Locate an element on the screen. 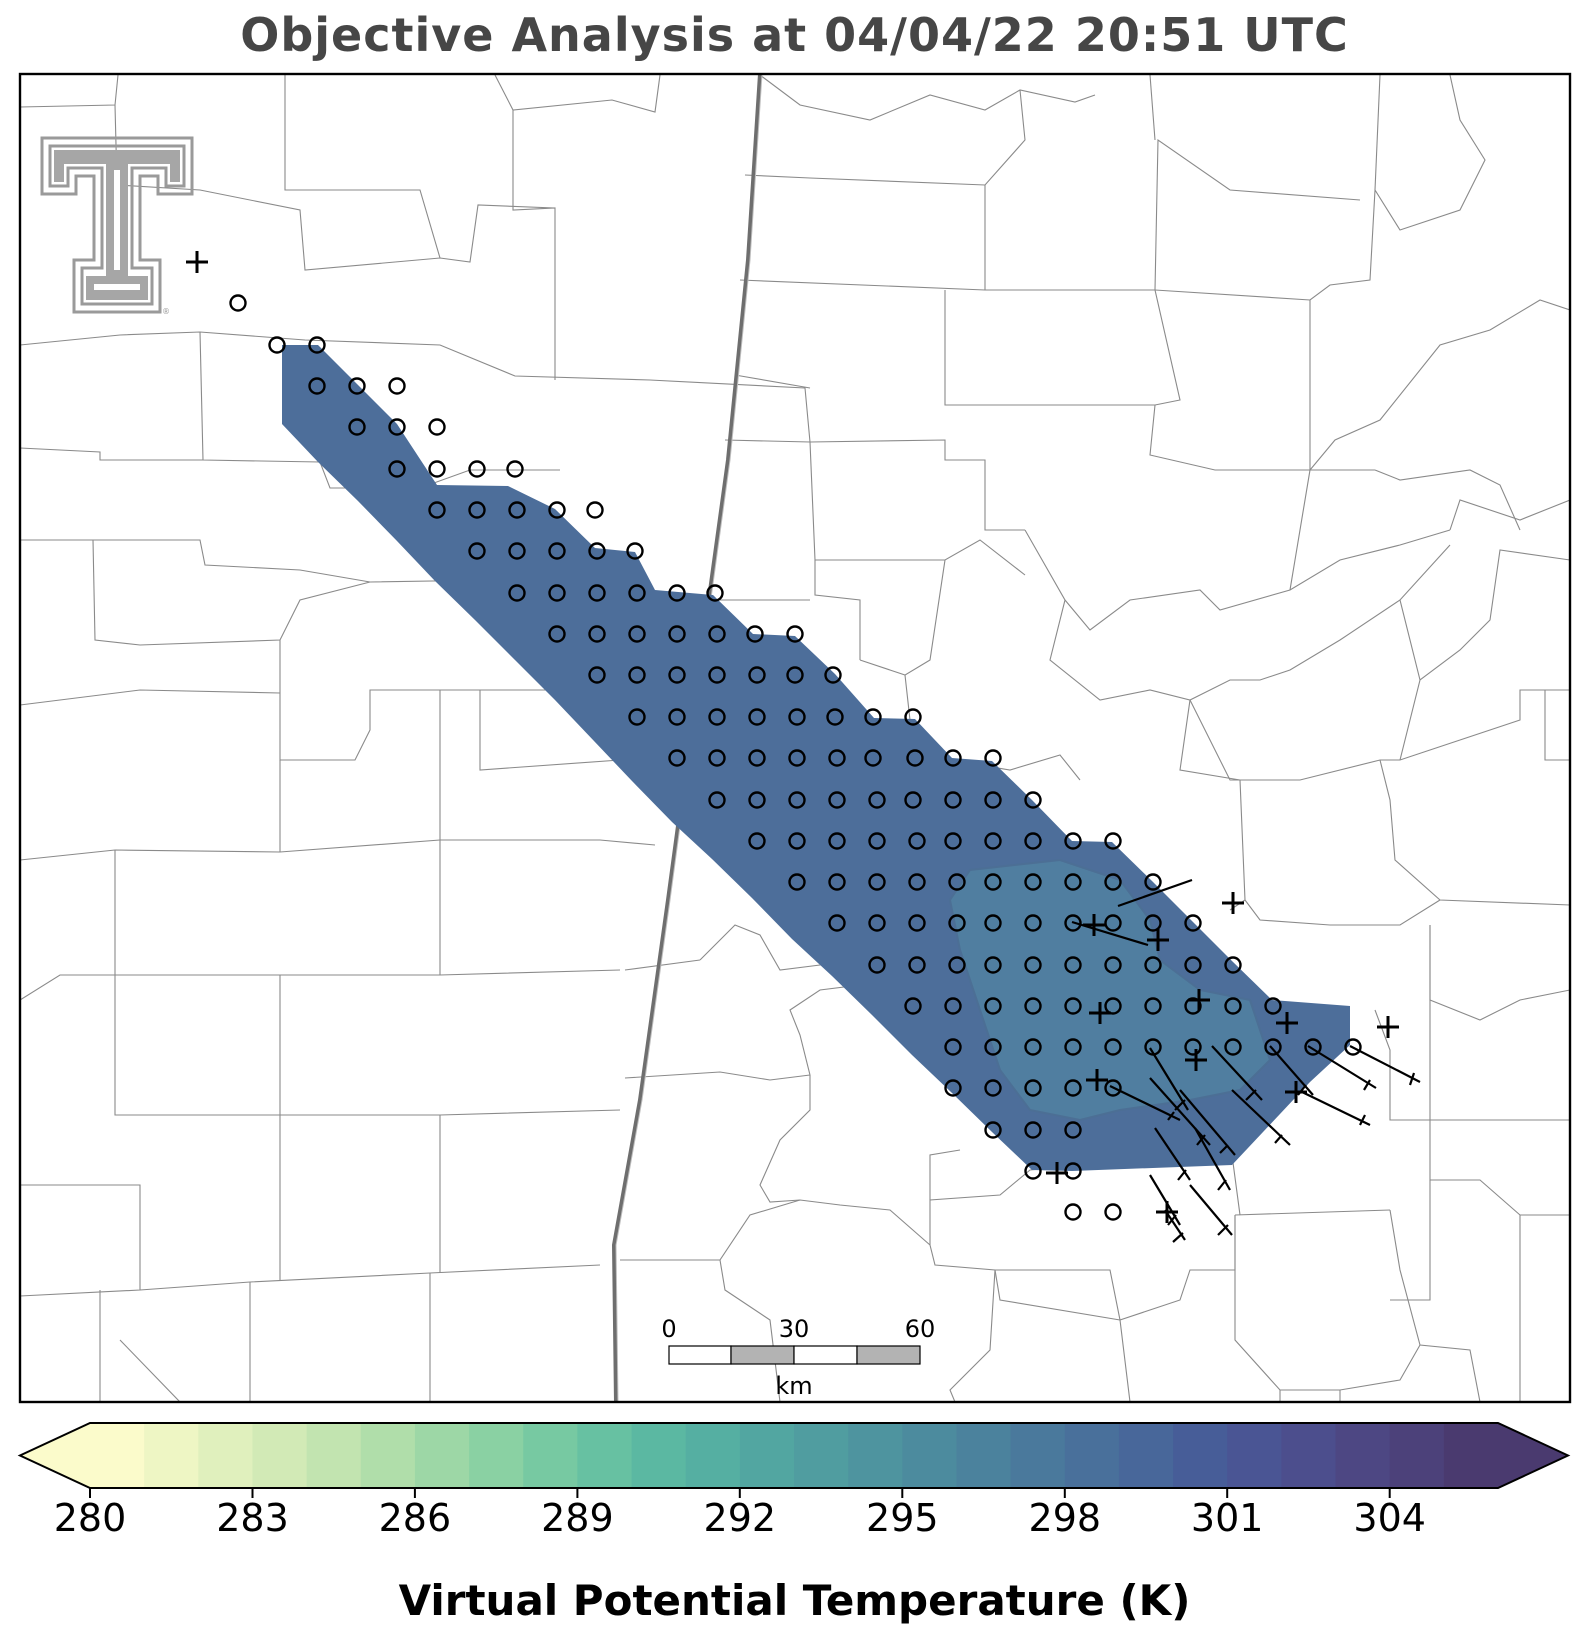 The height and width of the screenshot is (1646, 1589). colorbar-tick-label: 283 is located at coordinates (252, 1518).